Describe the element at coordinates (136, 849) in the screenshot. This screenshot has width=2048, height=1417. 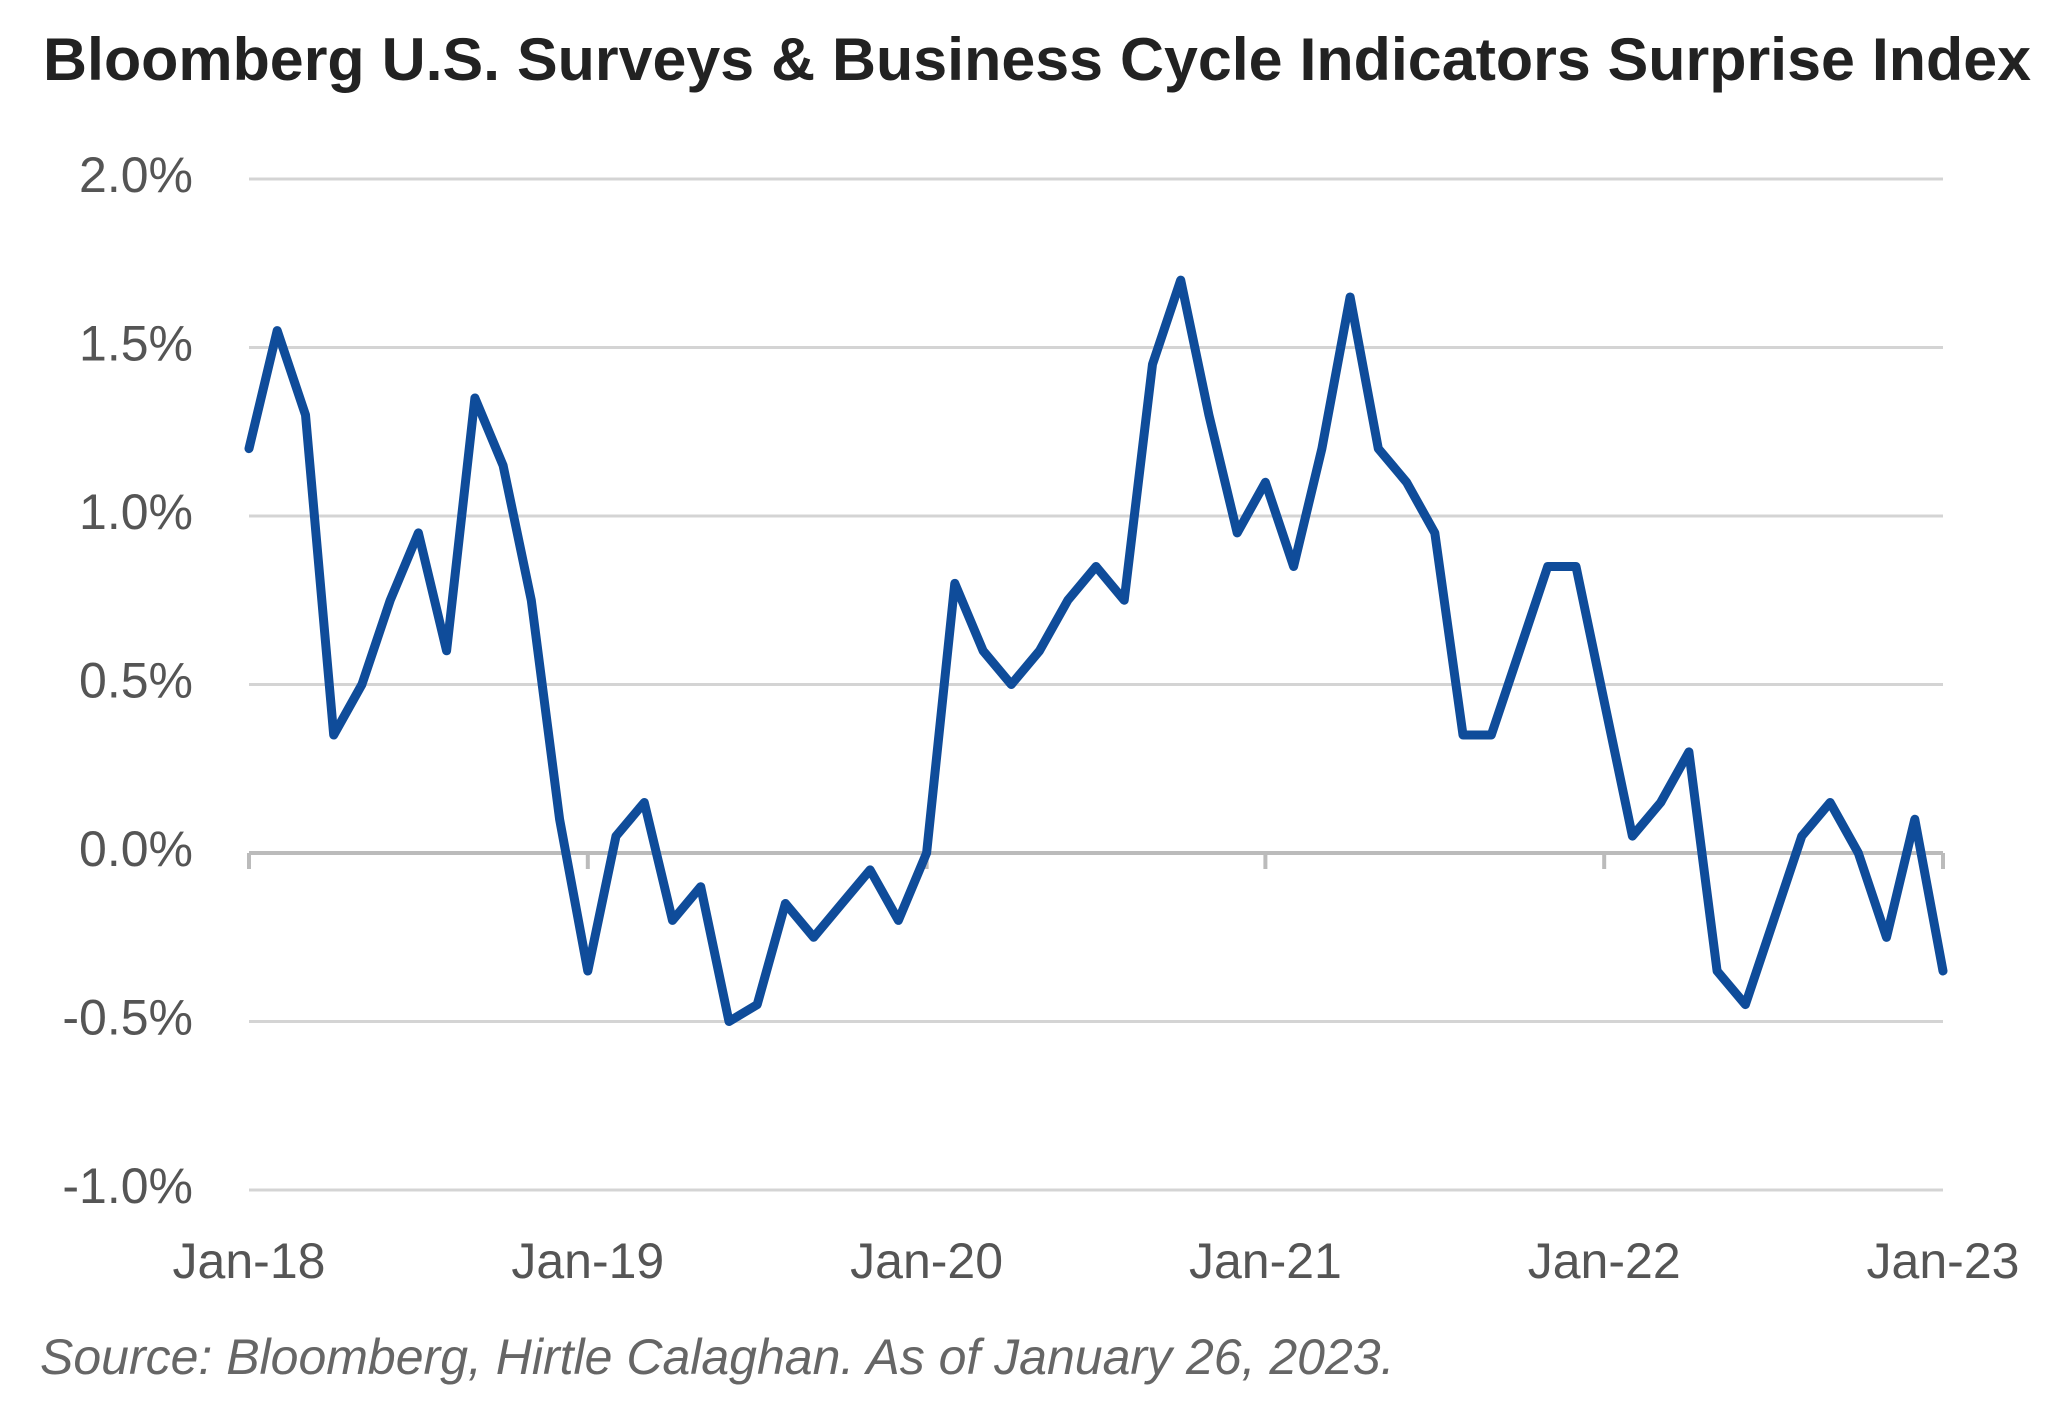
I see `y-tick-label: 0.0%` at that location.